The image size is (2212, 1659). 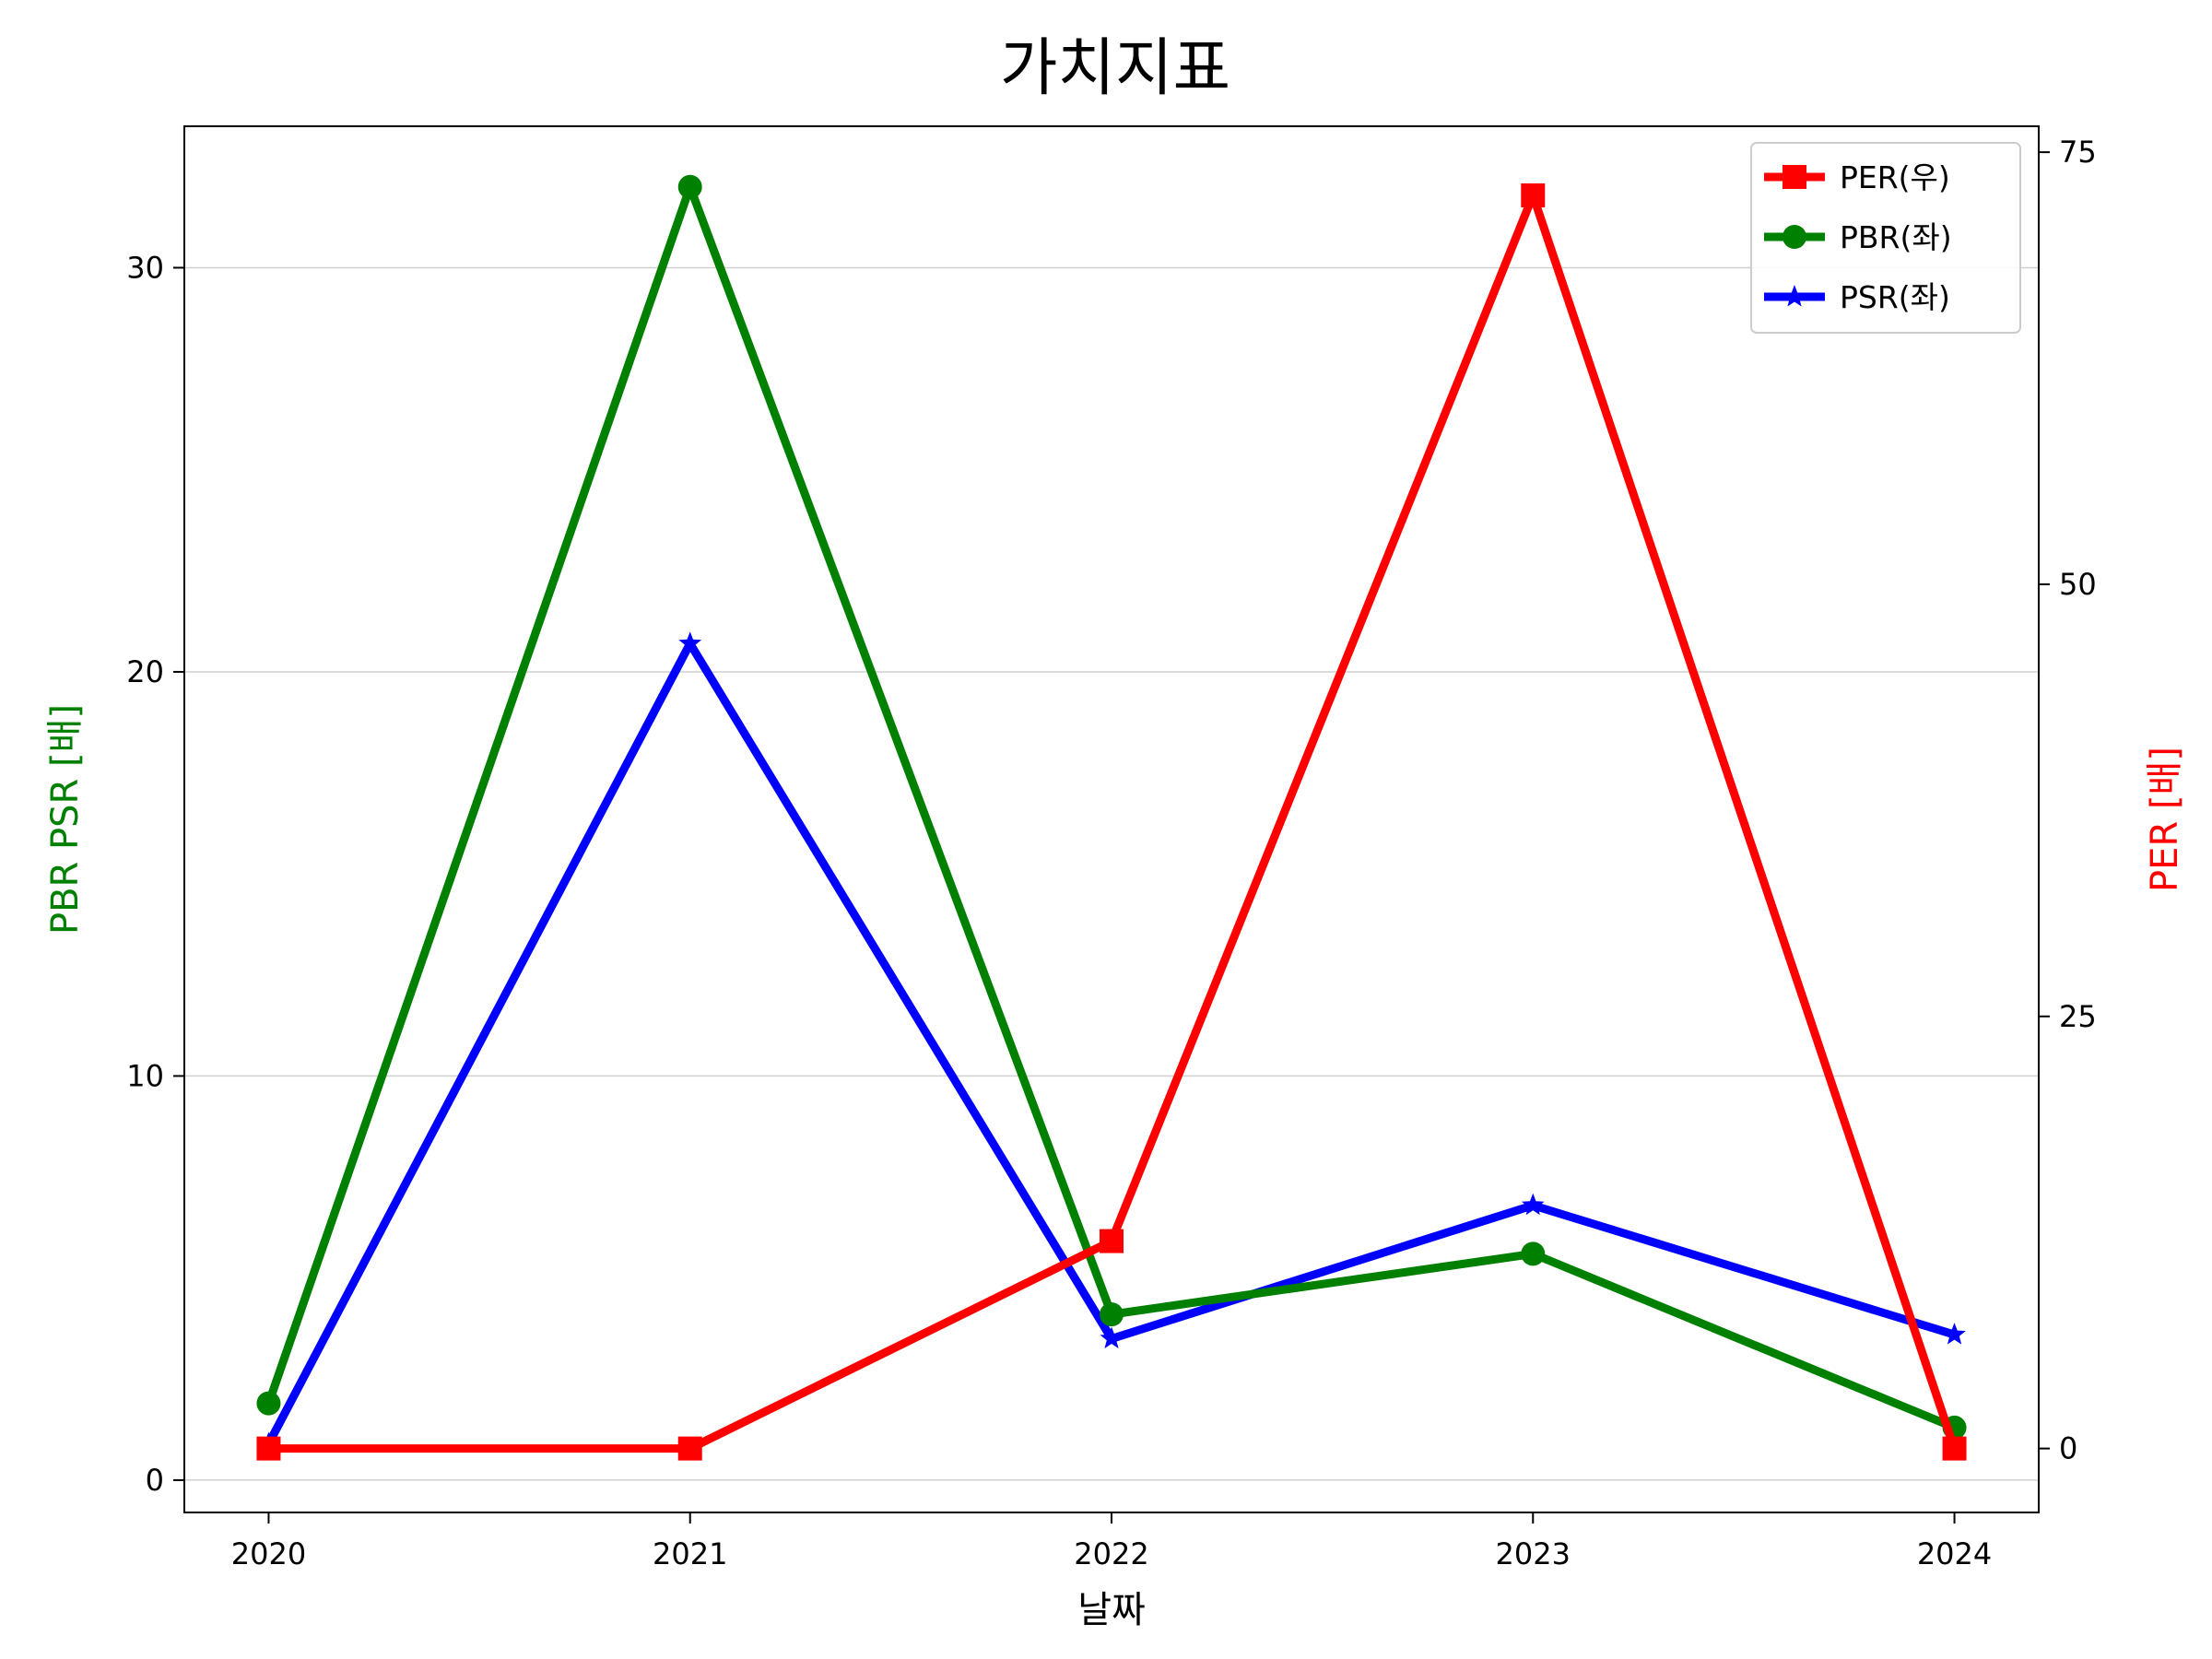 I want to click on chart-title: 가치지표, so click(x=1115, y=68).